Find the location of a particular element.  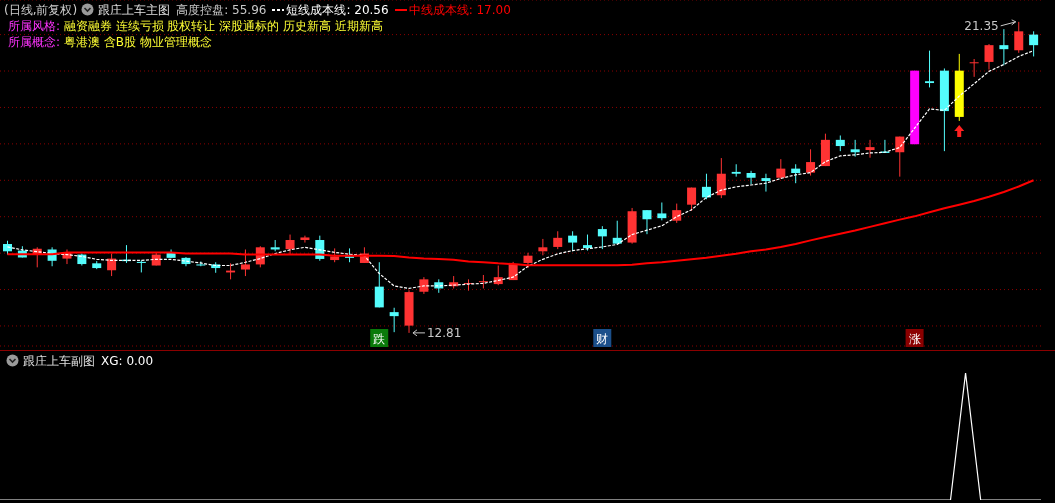

annotation: 高度控盘: 55.96 is located at coordinates (221, 10).